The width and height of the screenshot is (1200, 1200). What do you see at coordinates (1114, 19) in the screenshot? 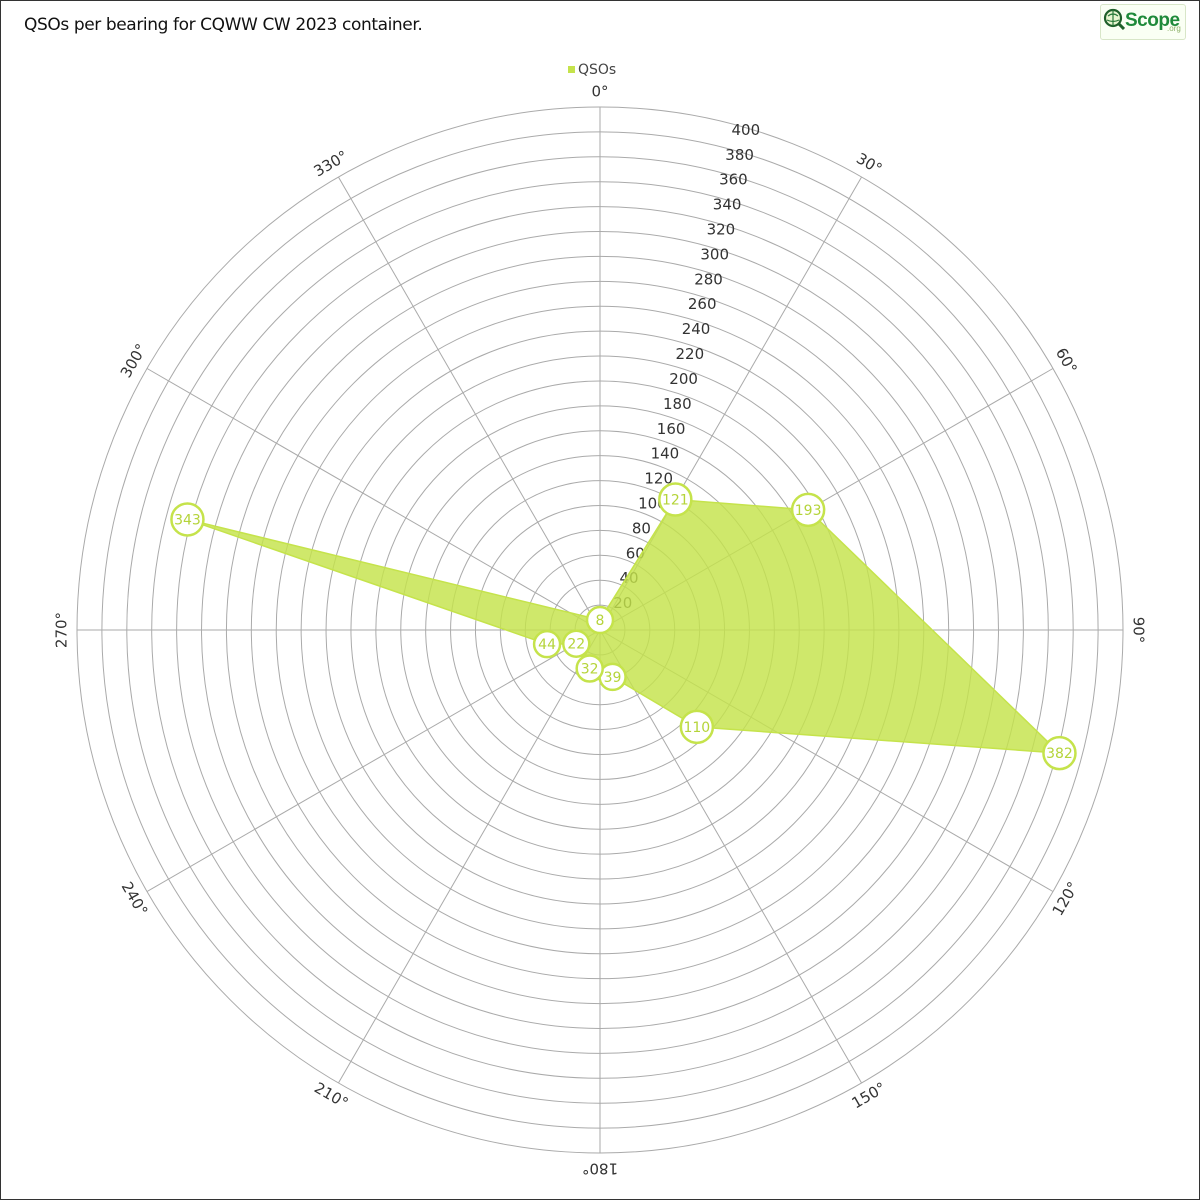
I see `magnifier-globe-icon` at bounding box center [1114, 19].